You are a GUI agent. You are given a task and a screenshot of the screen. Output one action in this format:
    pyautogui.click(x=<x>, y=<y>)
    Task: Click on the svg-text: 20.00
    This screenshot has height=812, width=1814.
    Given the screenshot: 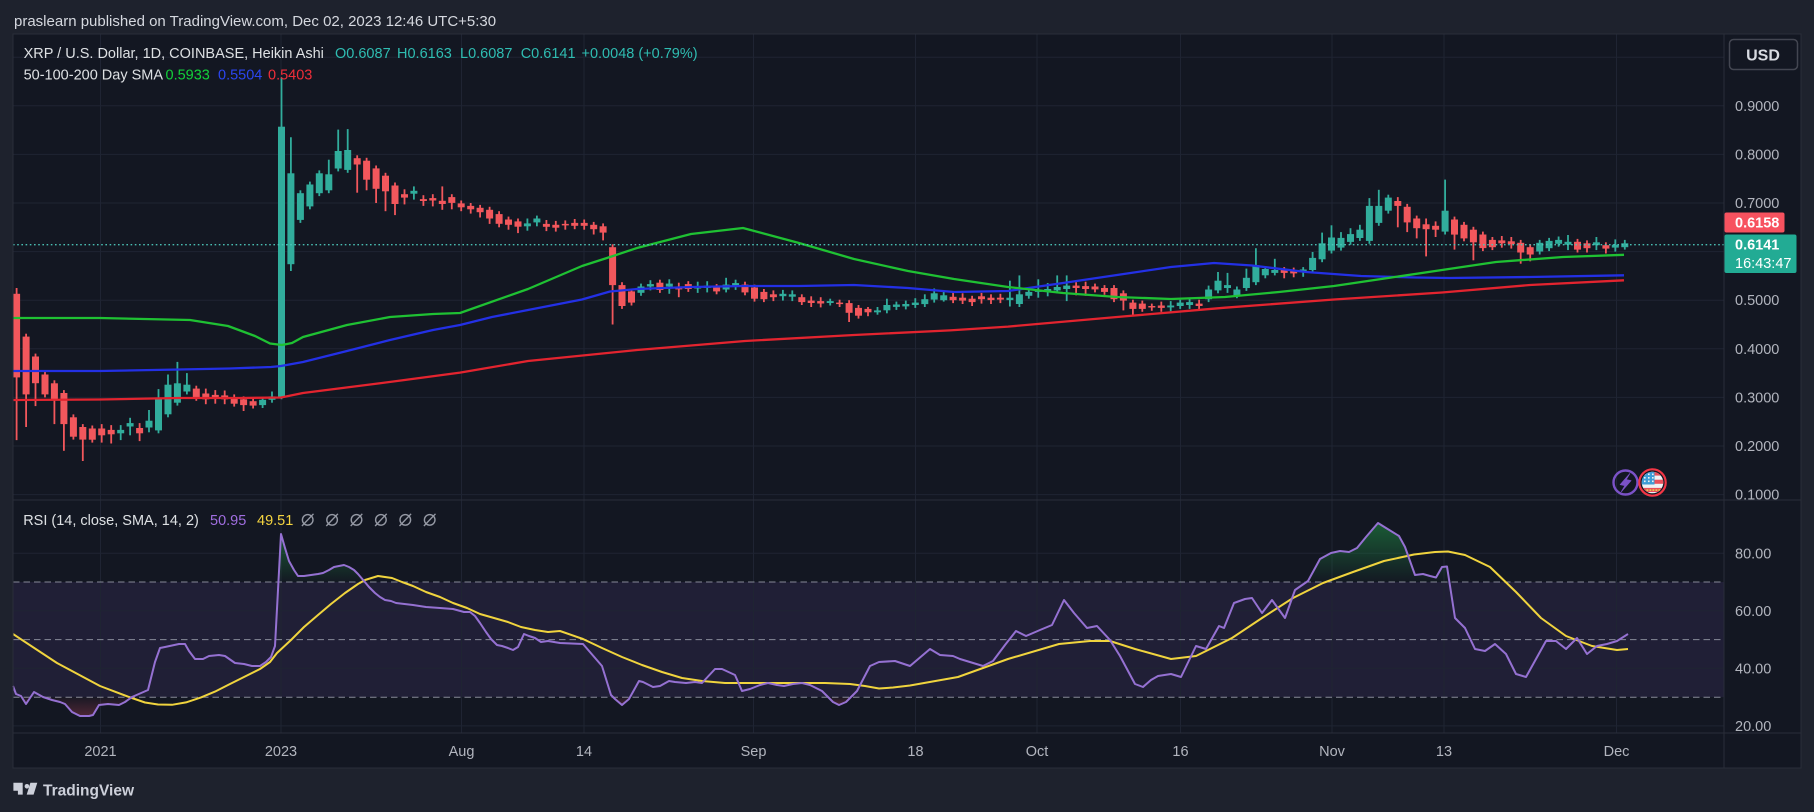 What is the action you would take?
    pyautogui.click(x=1753, y=727)
    